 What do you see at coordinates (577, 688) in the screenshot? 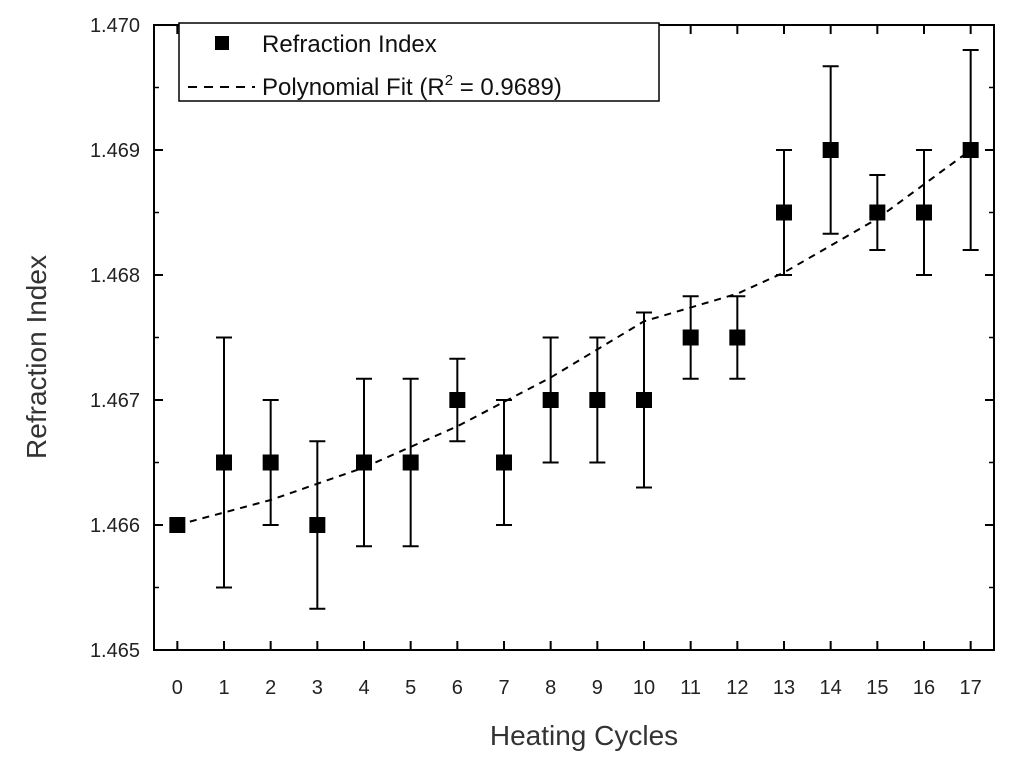
I see `x-axis-tick-labels: 0 1 2 3 4 5 6 7 8 9 10 11 12 13 14 15 16 17` at bounding box center [577, 688].